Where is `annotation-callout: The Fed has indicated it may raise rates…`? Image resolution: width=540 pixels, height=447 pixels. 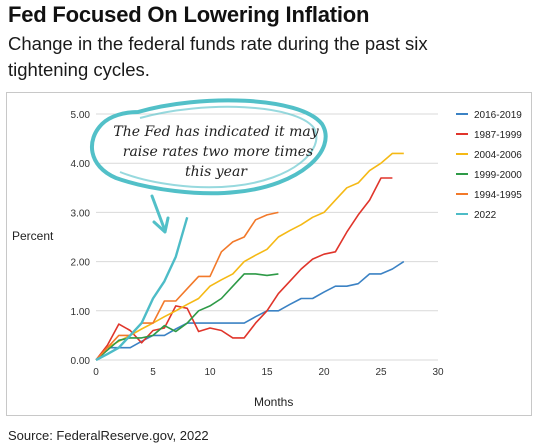 annotation-callout: The Fed has indicated it may raise rates… is located at coordinates (209, 166).